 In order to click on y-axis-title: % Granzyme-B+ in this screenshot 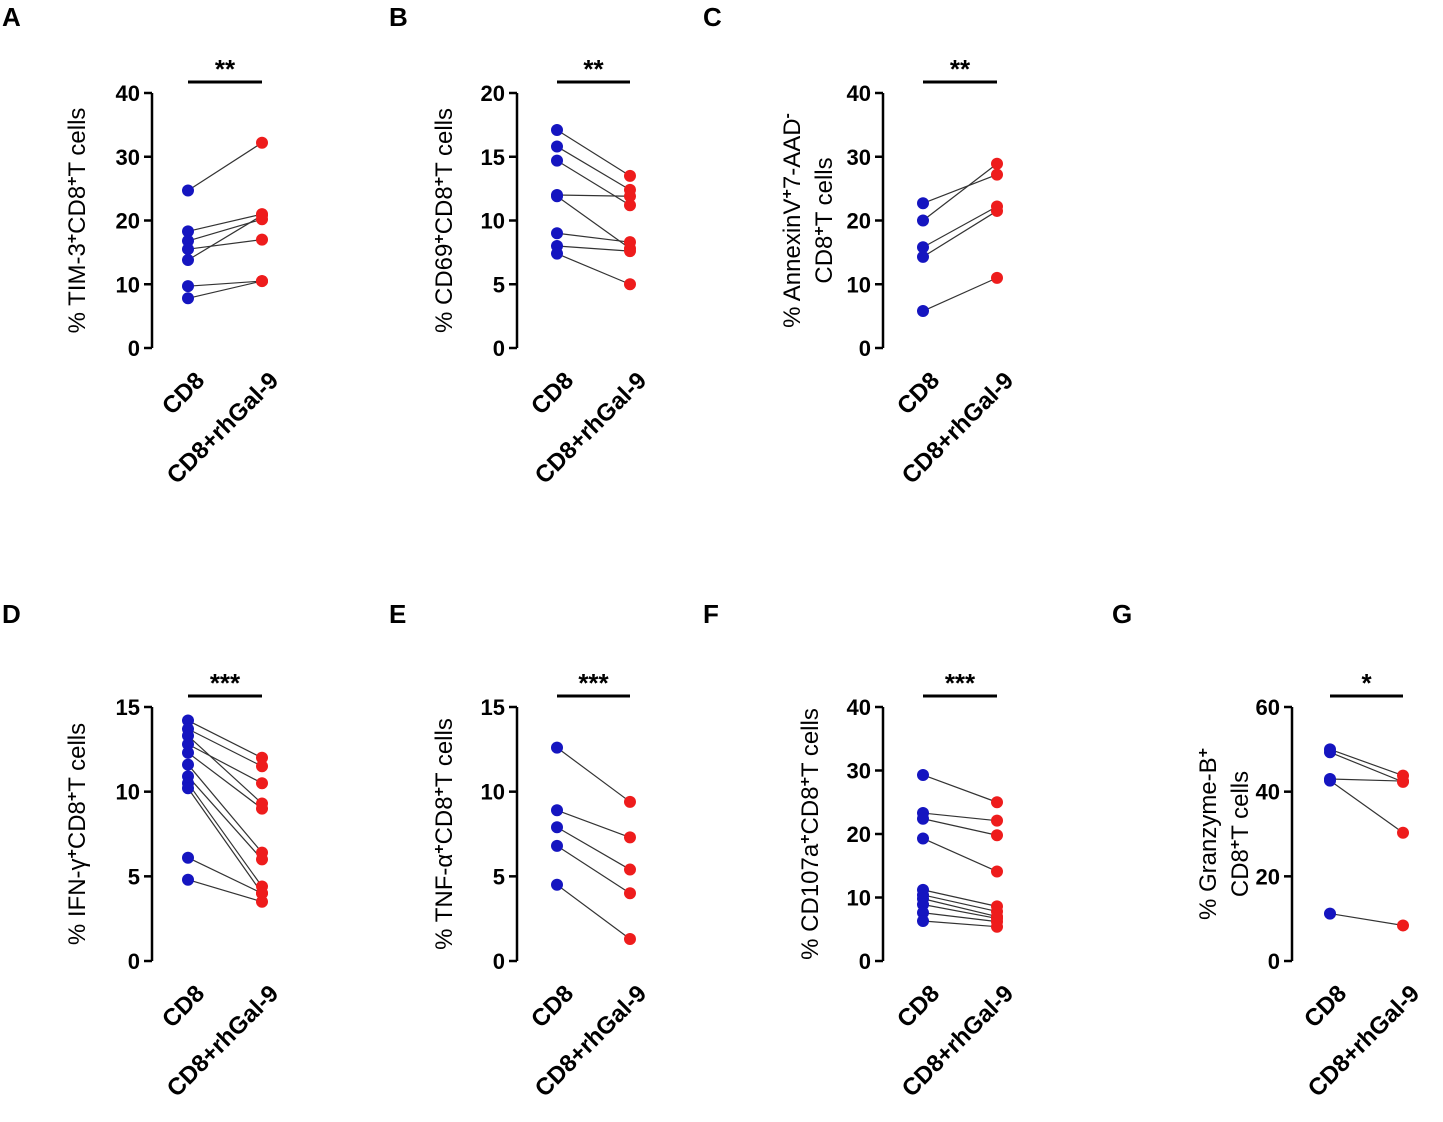, I will do `click(1209, 834)`.